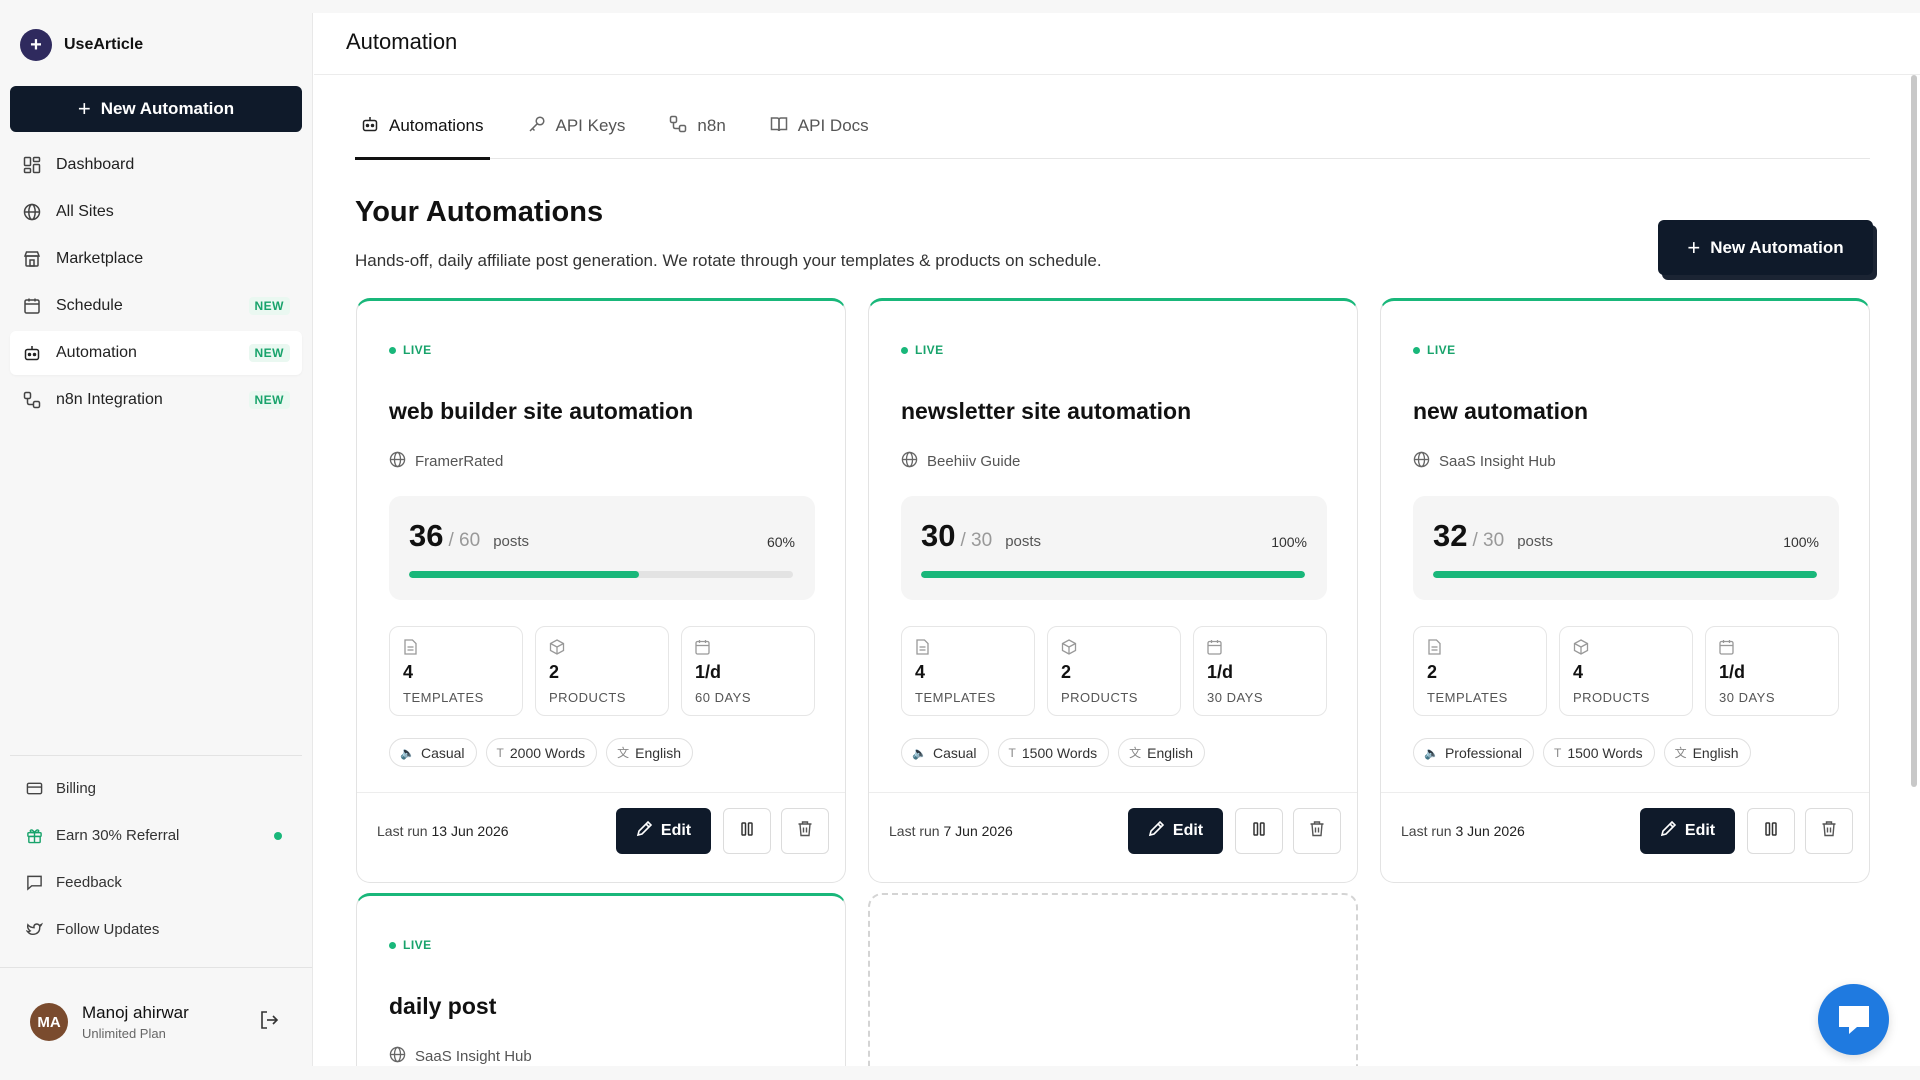 Image resolution: width=1920 pixels, height=1080 pixels. What do you see at coordinates (974, 461) in the screenshot?
I see `site-name: Beehiiv Guide` at bounding box center [974, 461].